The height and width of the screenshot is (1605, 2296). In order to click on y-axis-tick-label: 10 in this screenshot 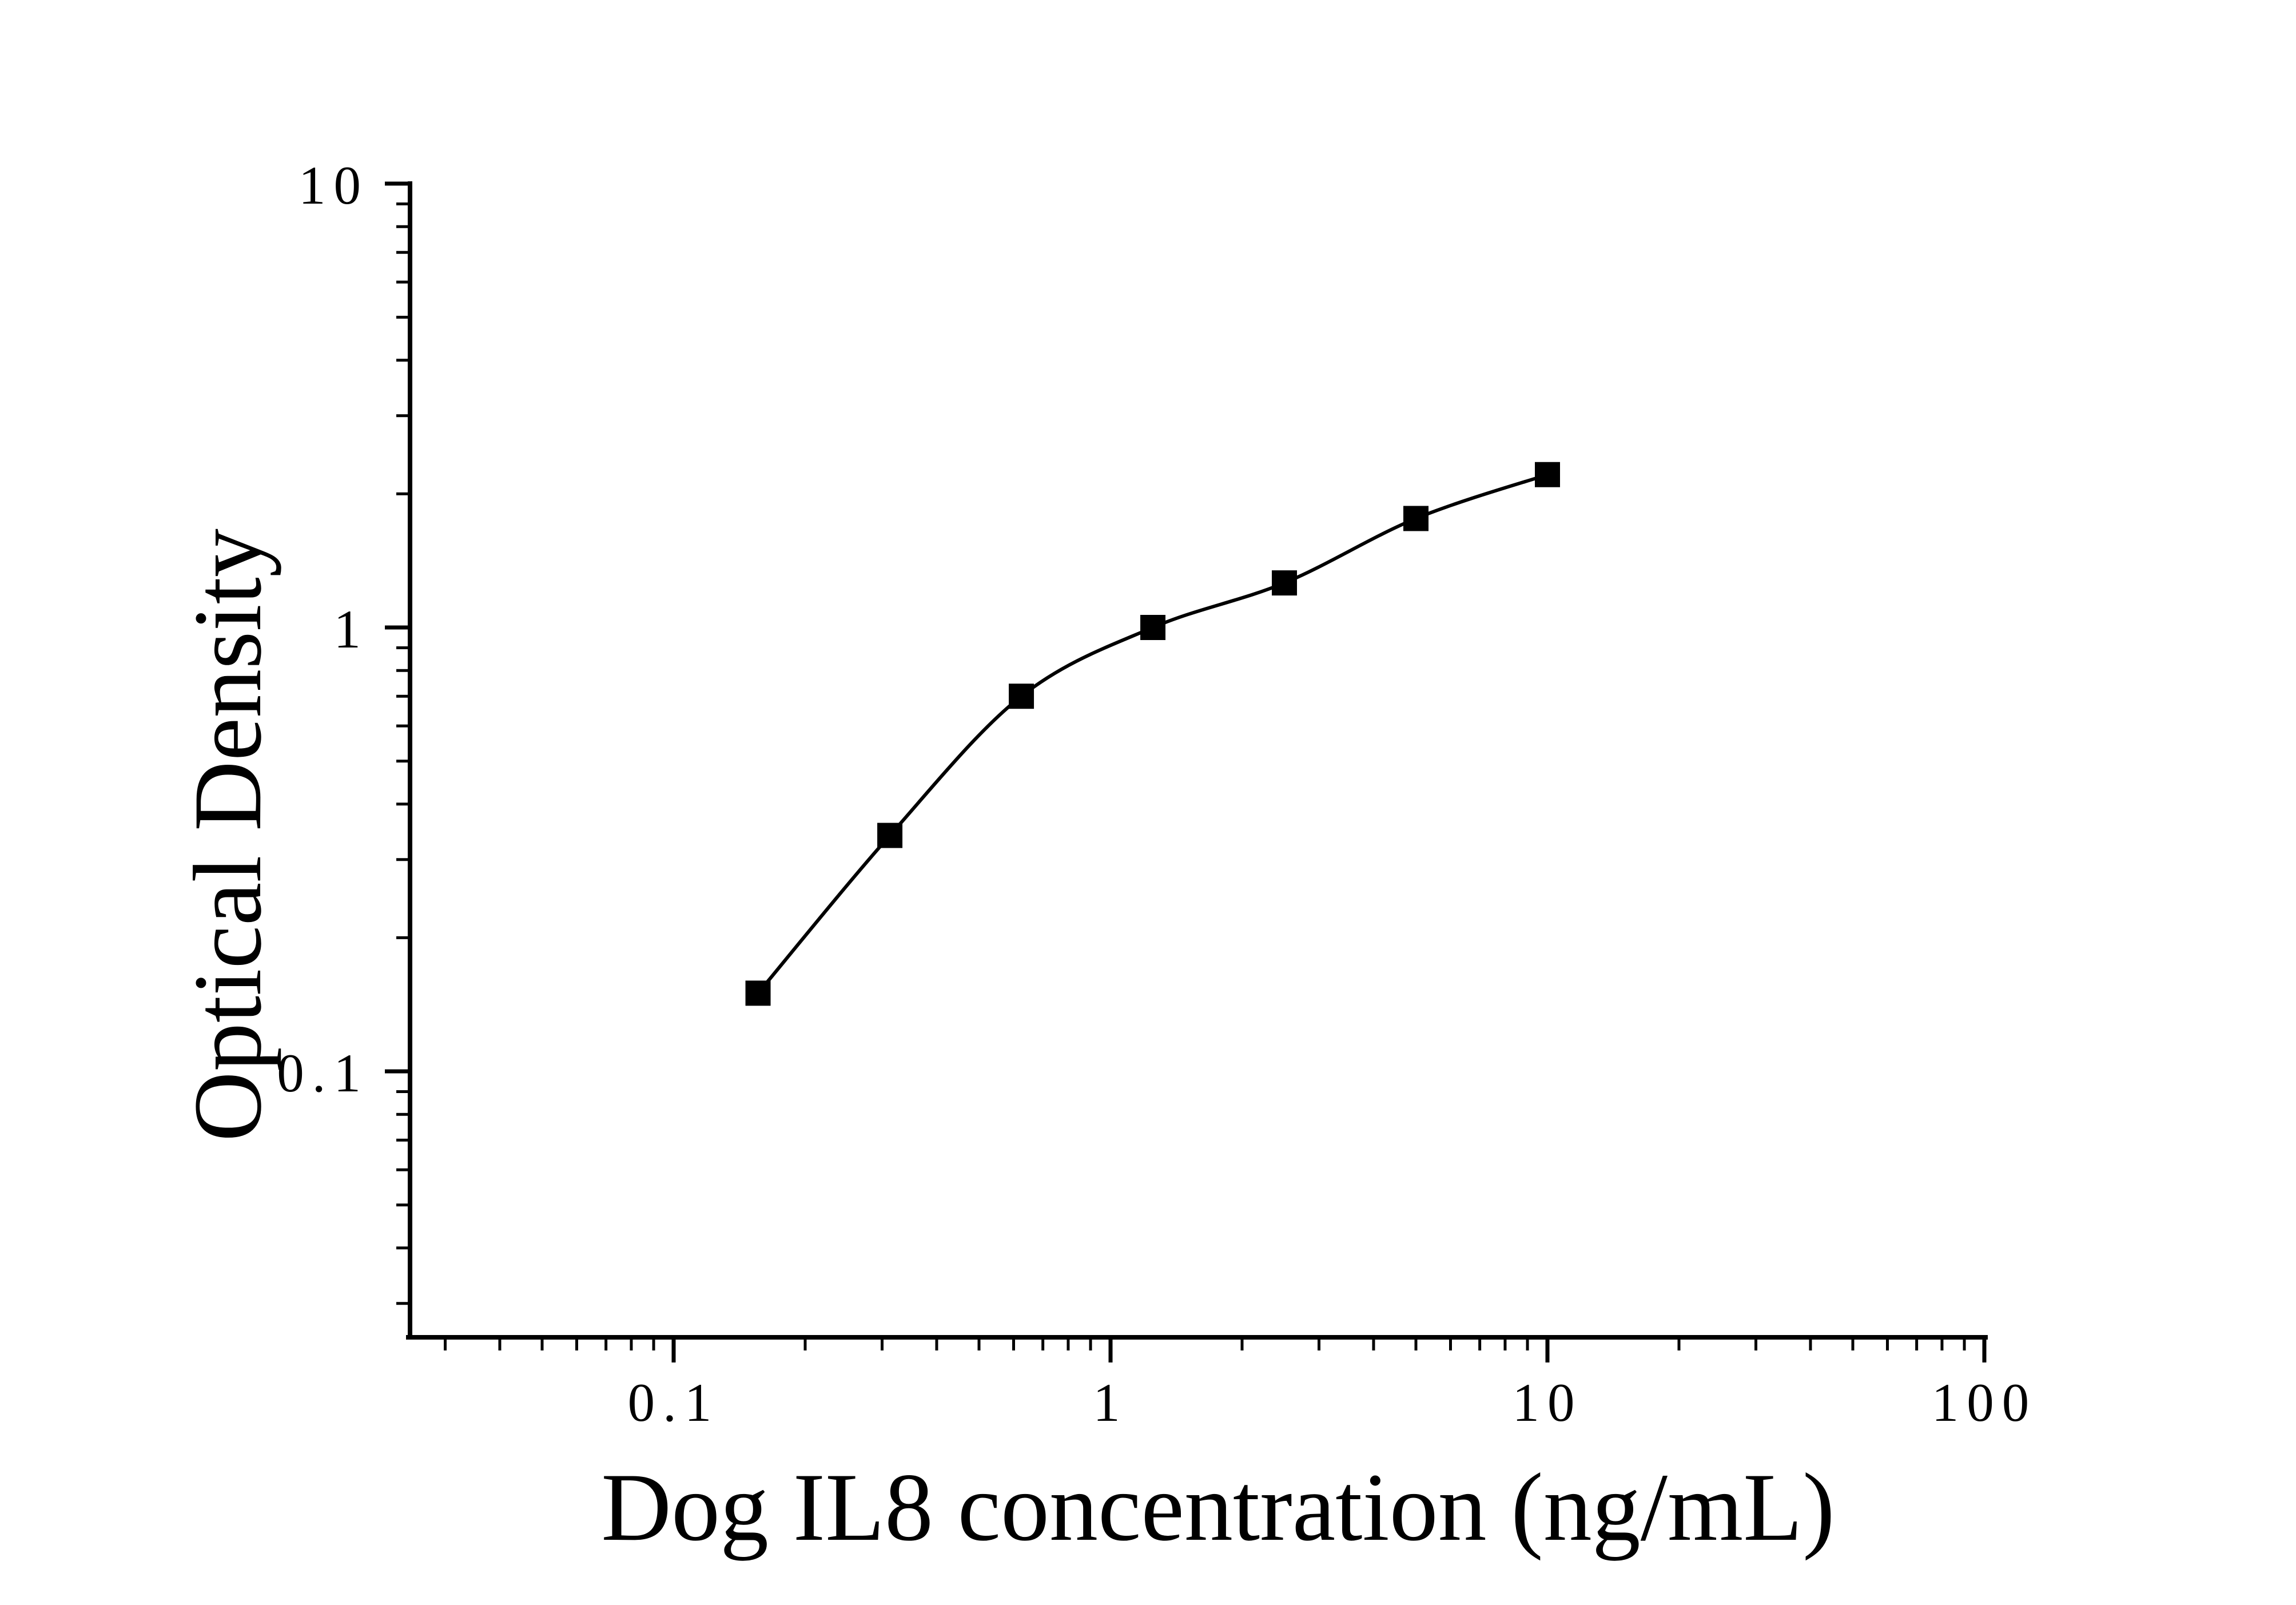, I will do `click(334, 185)`.